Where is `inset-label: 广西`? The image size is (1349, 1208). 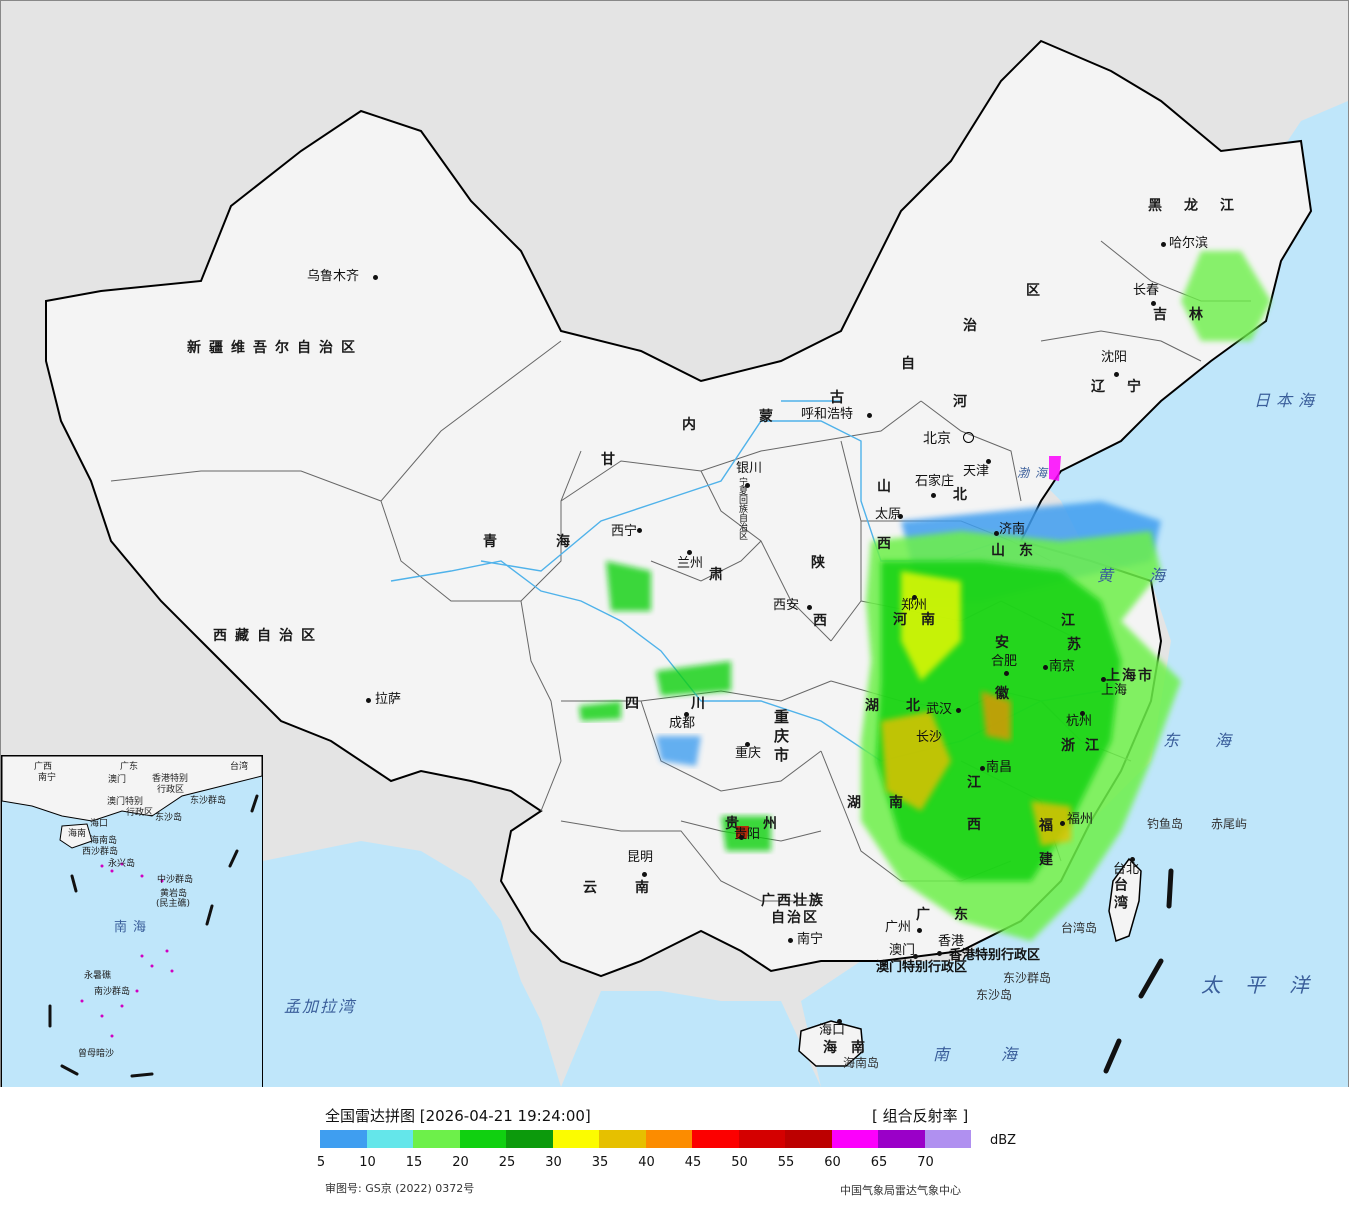 inset-label: 广西 is located at coordinates (43, 767).